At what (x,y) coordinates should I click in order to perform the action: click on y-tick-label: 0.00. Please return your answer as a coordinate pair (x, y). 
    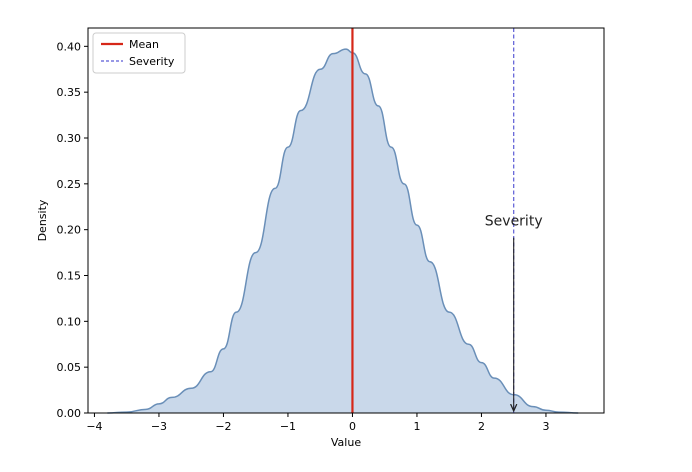
    Looking at the image, I should click on (69, 413).